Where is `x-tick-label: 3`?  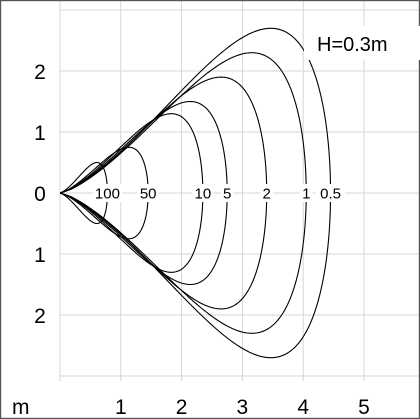 x-tick-label: 3 is located at coordinates (243, 407).